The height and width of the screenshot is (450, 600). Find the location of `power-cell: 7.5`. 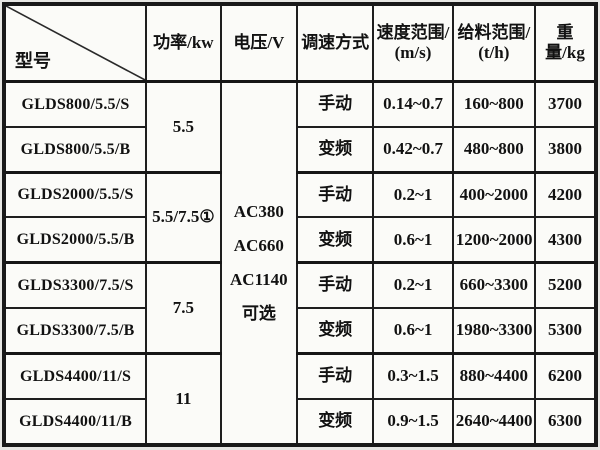

power-cell: 7.5 is located at coordinates (183, 308).